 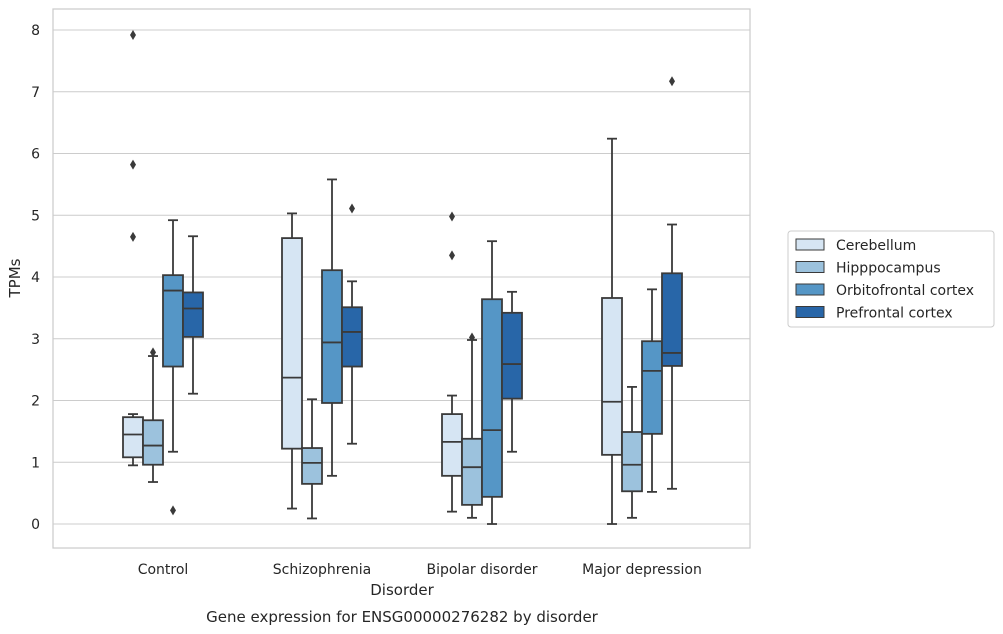 What do you see at coordinates (894, 314) in the screenshot?
I see `legend-label-3: Prefrontal cortex` at bounding box center [894, 314].